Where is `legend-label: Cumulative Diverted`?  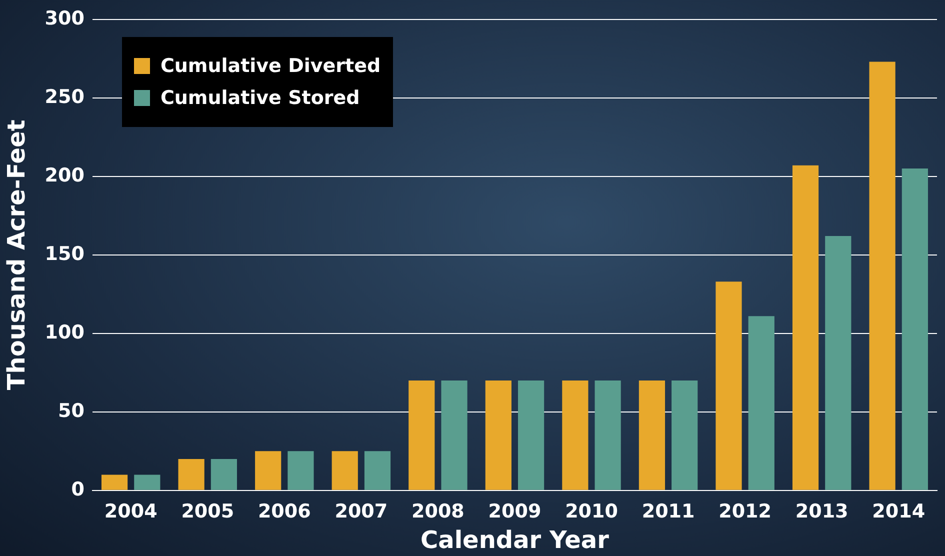
legend-label: Cumulative Diverted is located at coordinates (270, 66).